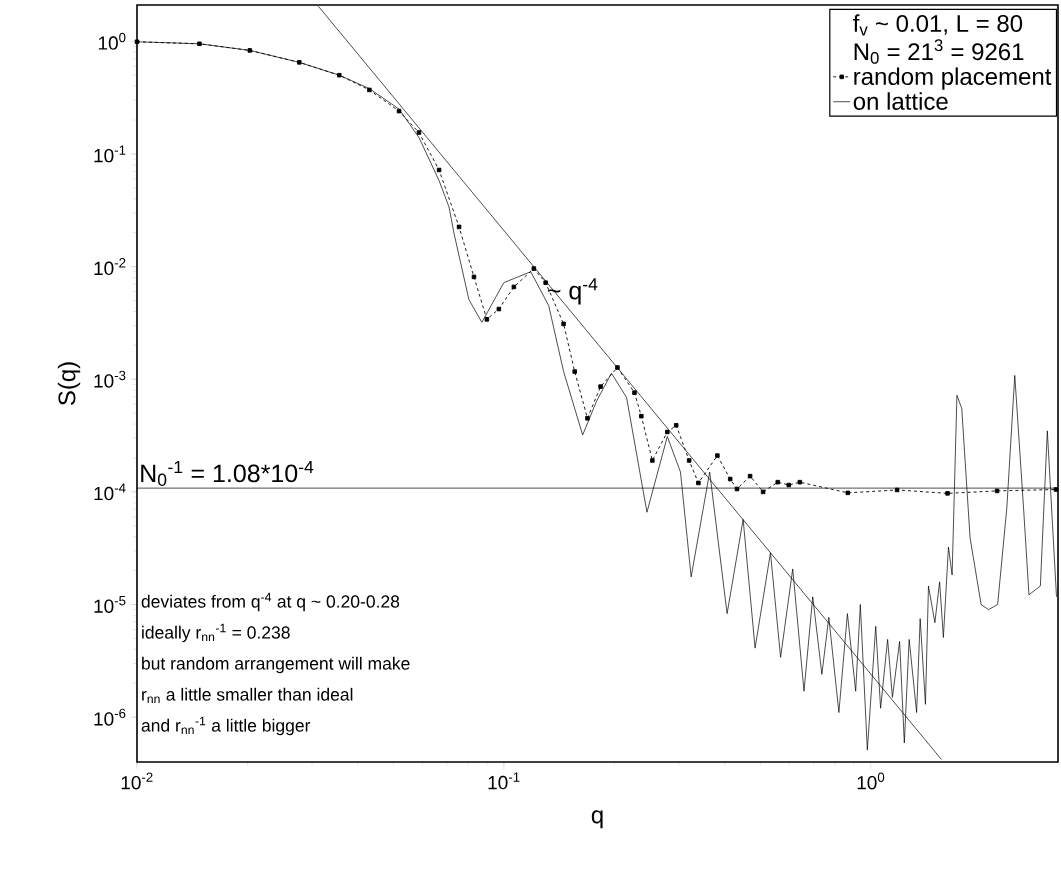 The image size is (1061, 888). What do you see at coordinates (110, 604) in the screenshot?
I see `y-tick-label: 10$^{-5}$` at bounding box center [110, 604].